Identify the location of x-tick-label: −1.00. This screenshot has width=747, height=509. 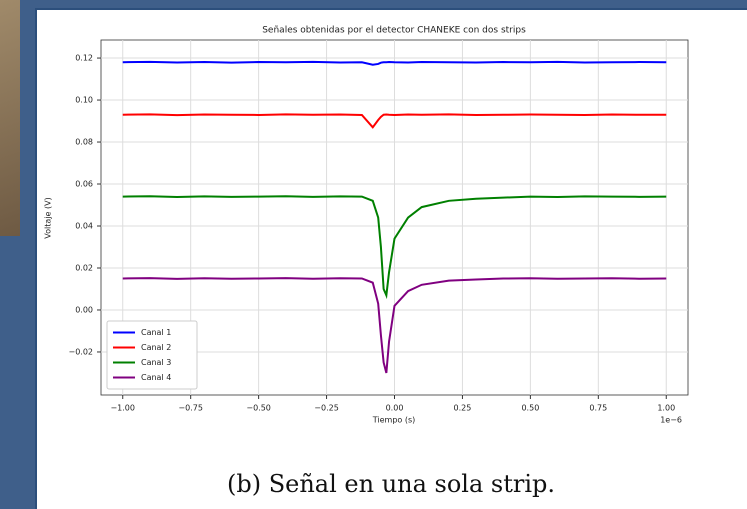
(122, 408).